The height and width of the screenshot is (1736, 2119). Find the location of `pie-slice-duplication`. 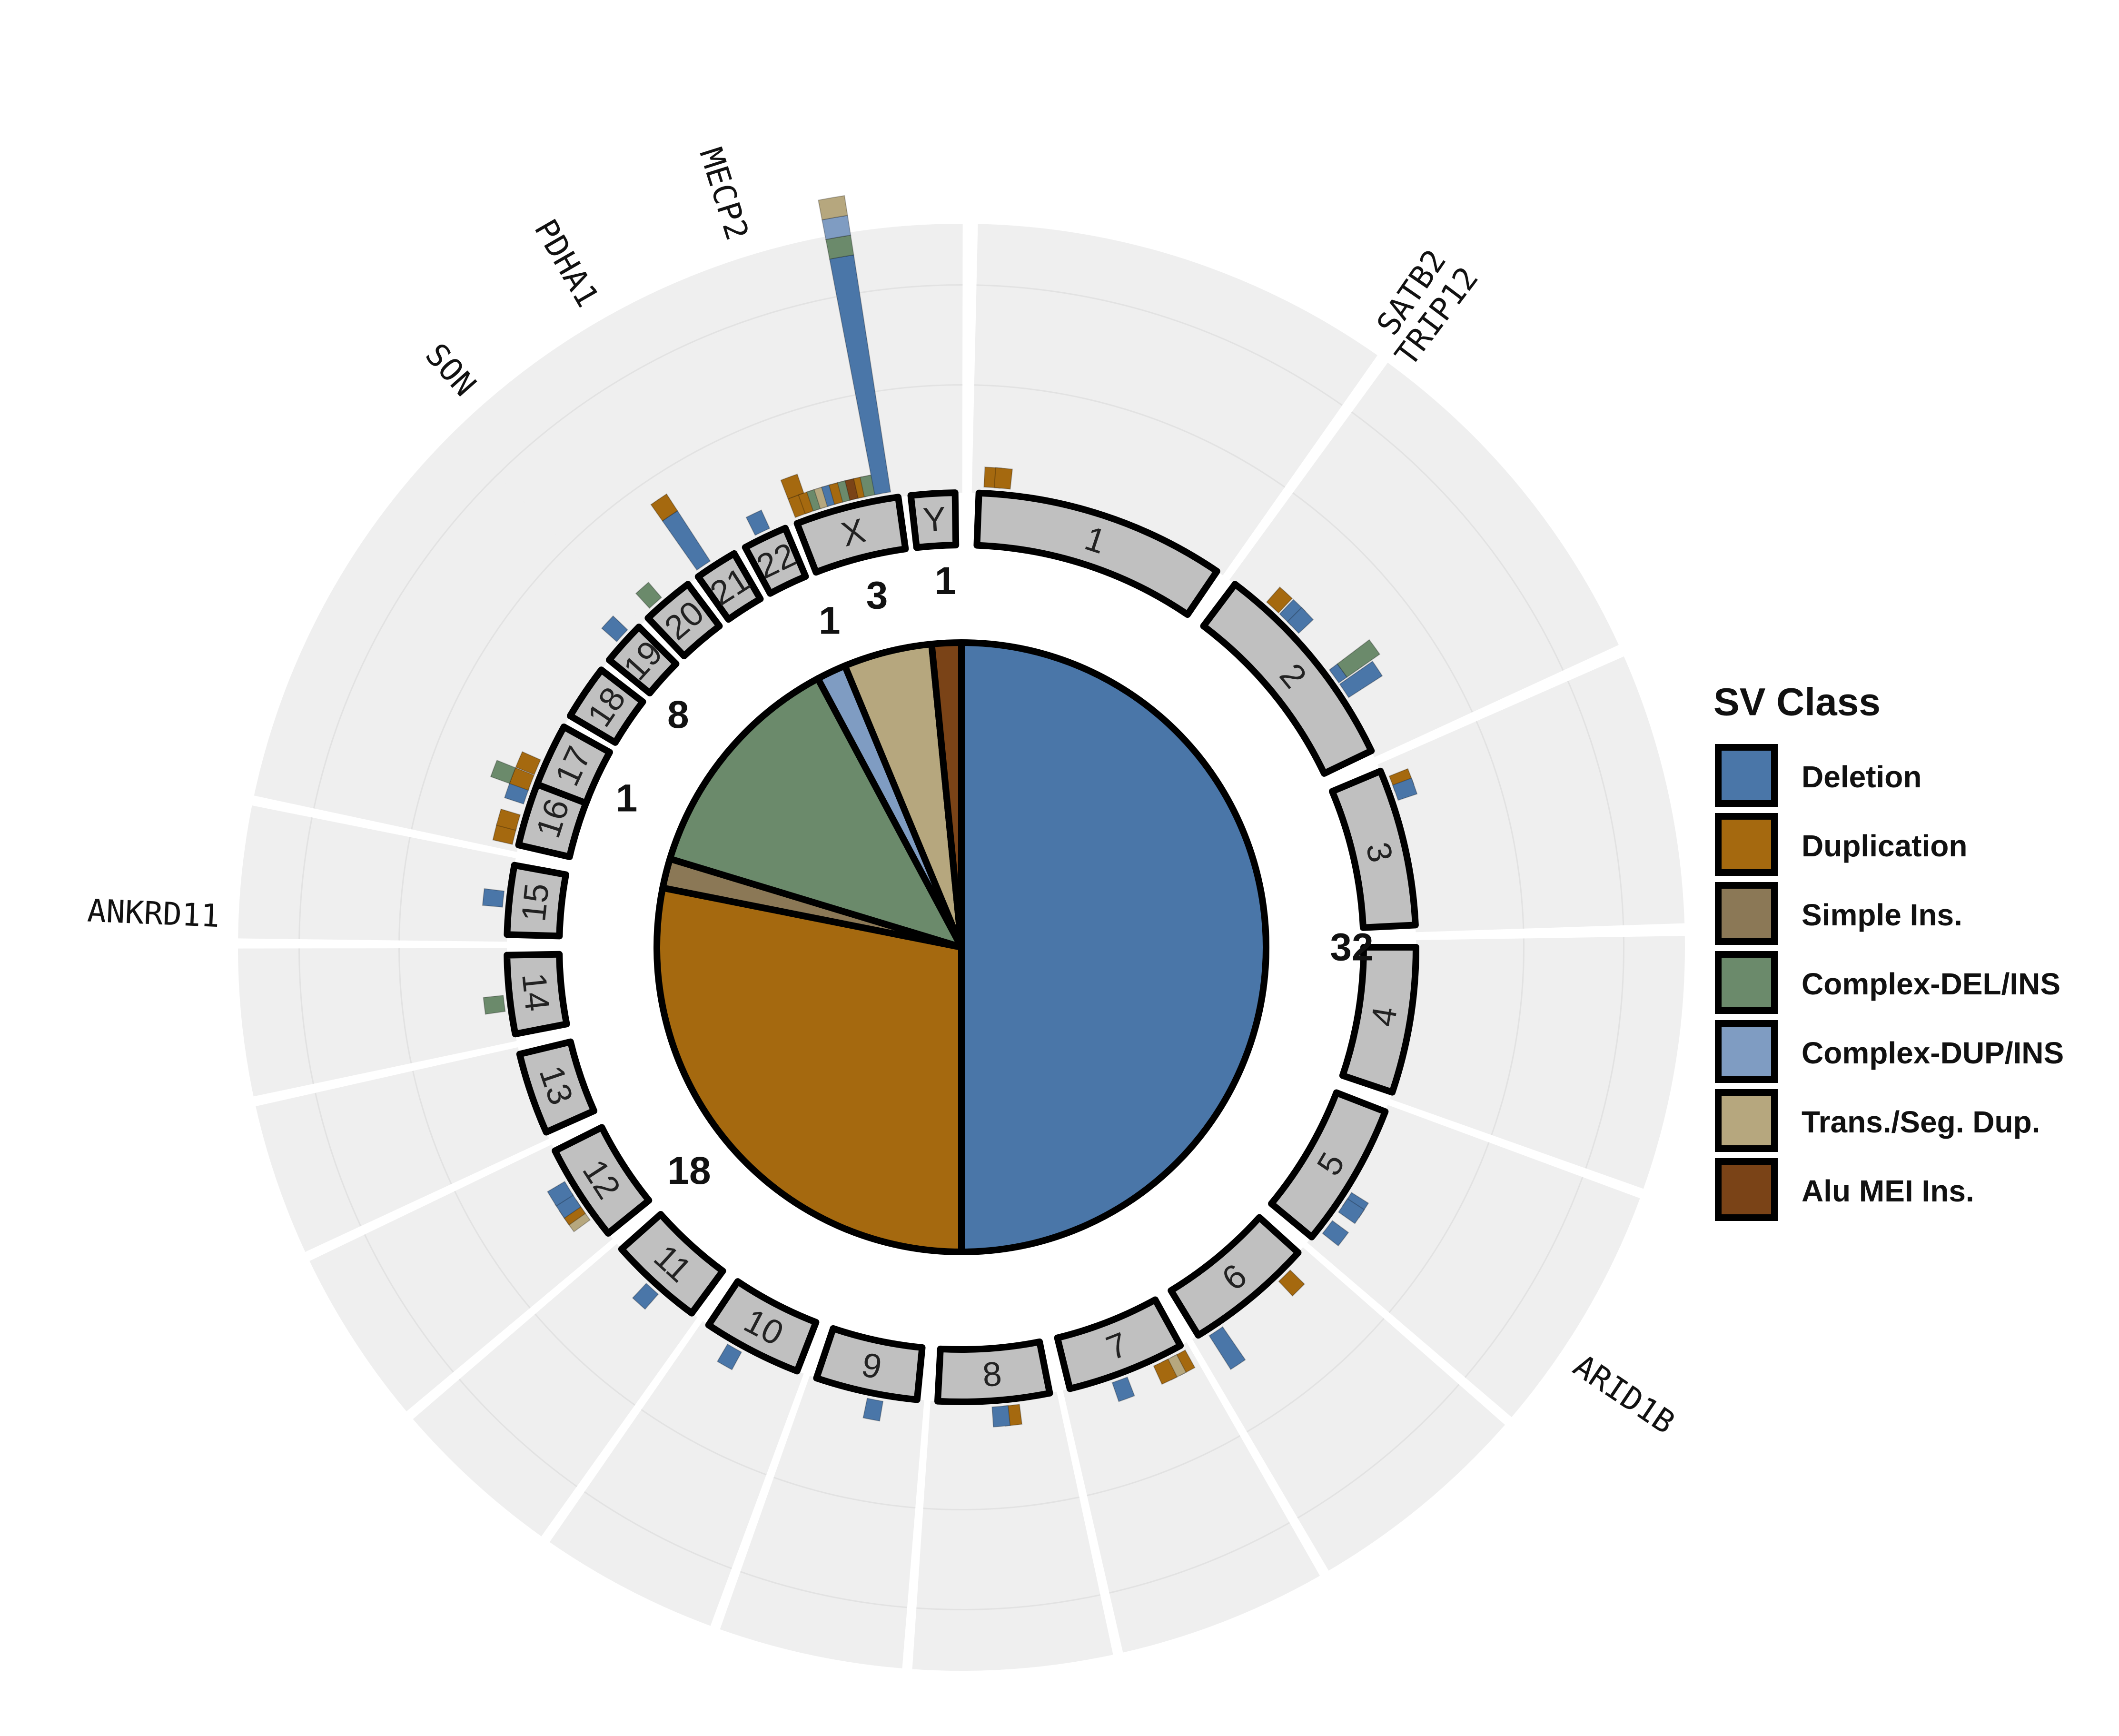

pie-slice-duplication is located at coordinates (809, 1069).